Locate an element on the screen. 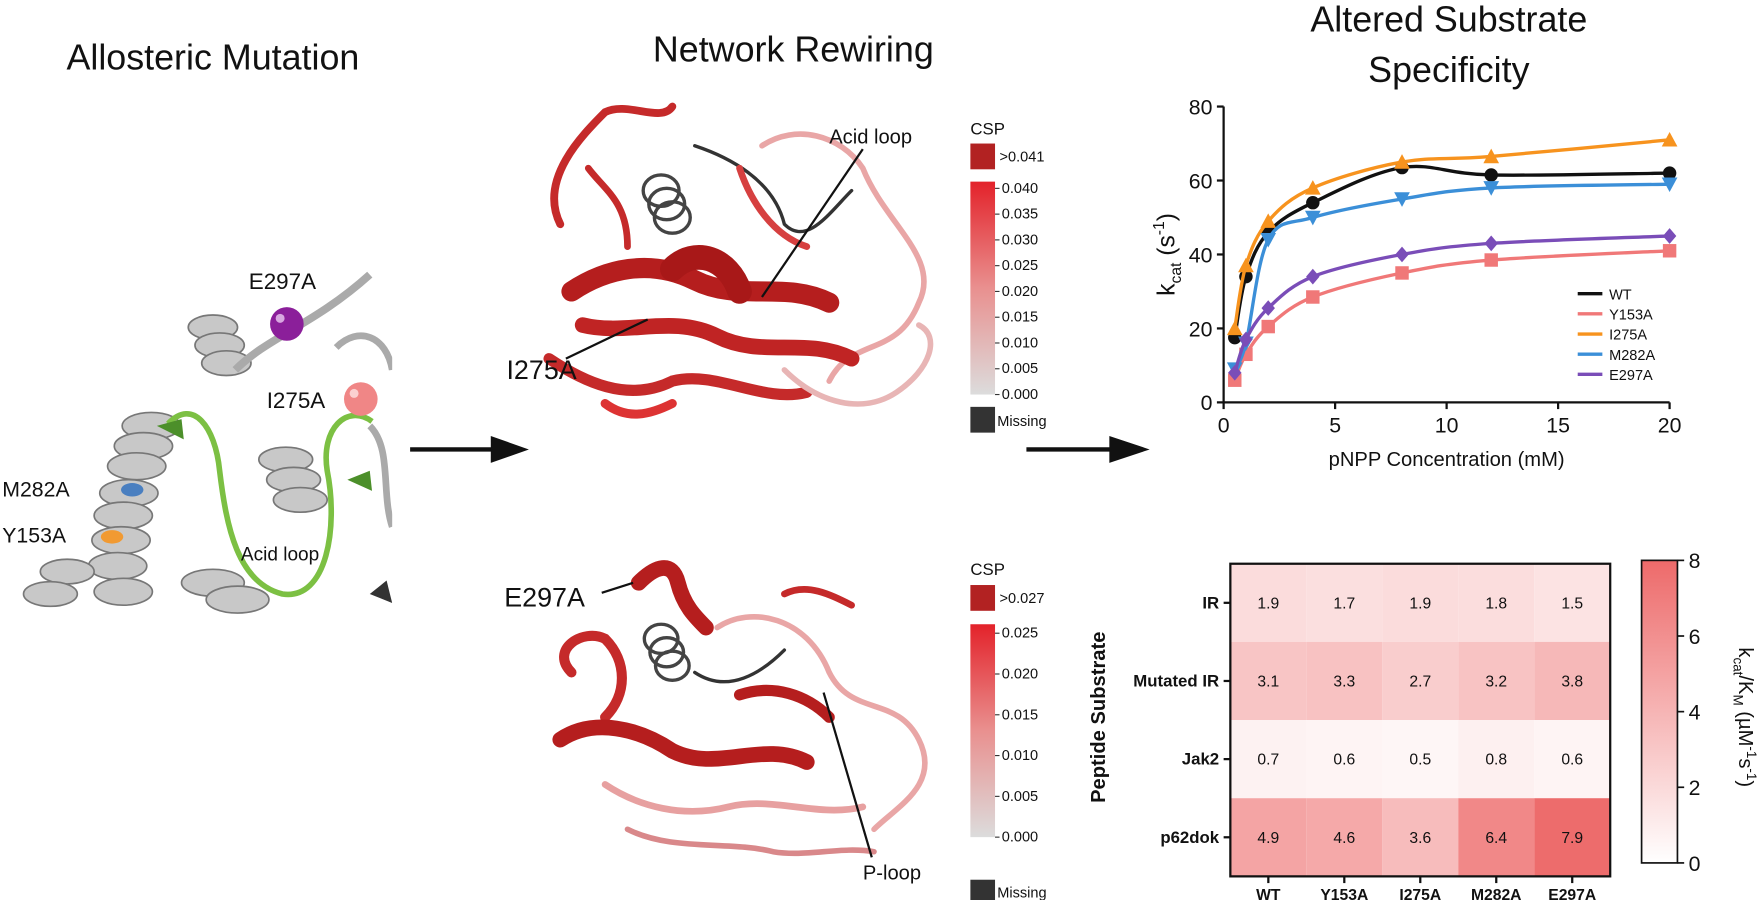  colorbar-tick-label: 6 is located at coordinates (1695, 637).